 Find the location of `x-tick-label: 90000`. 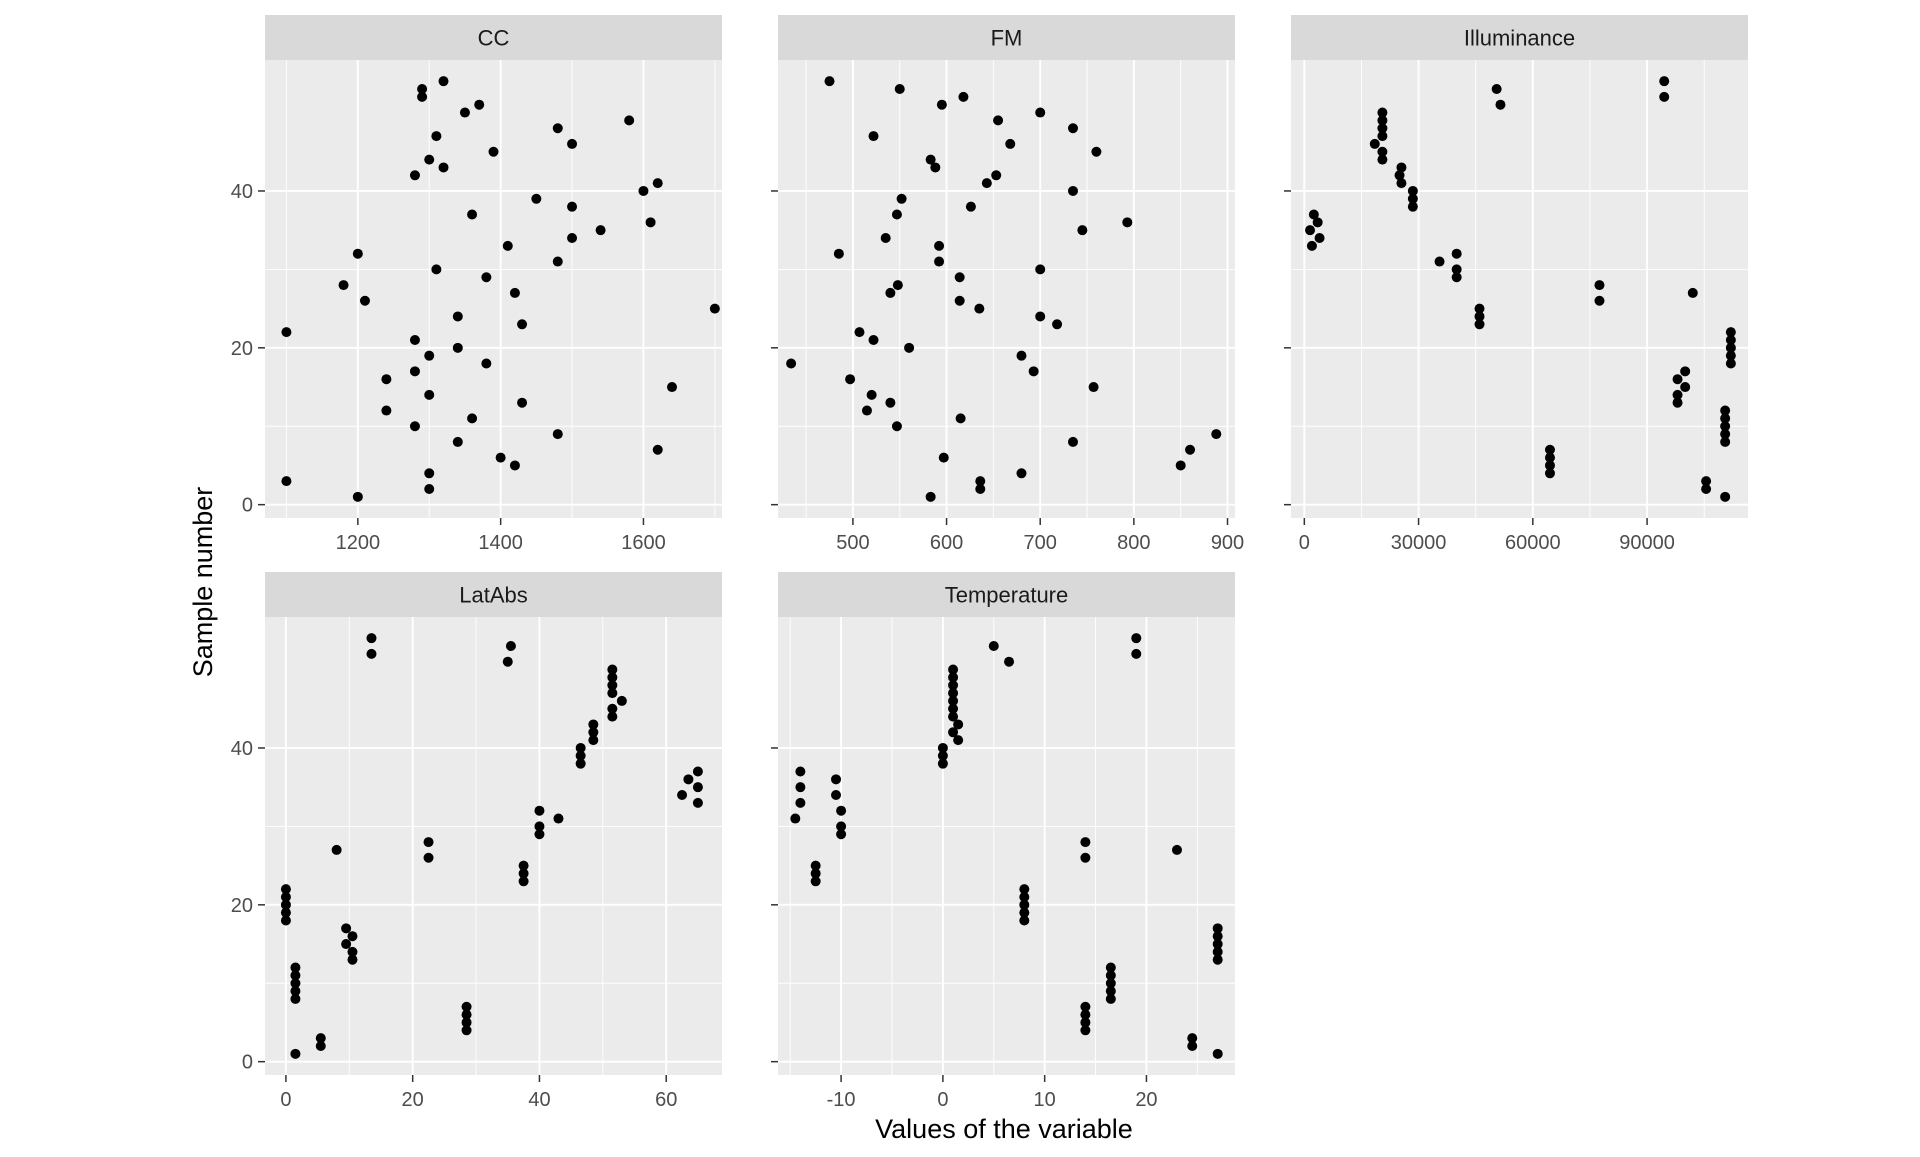

x-tick-label: 90000 is located at coordinates (1647, 543).